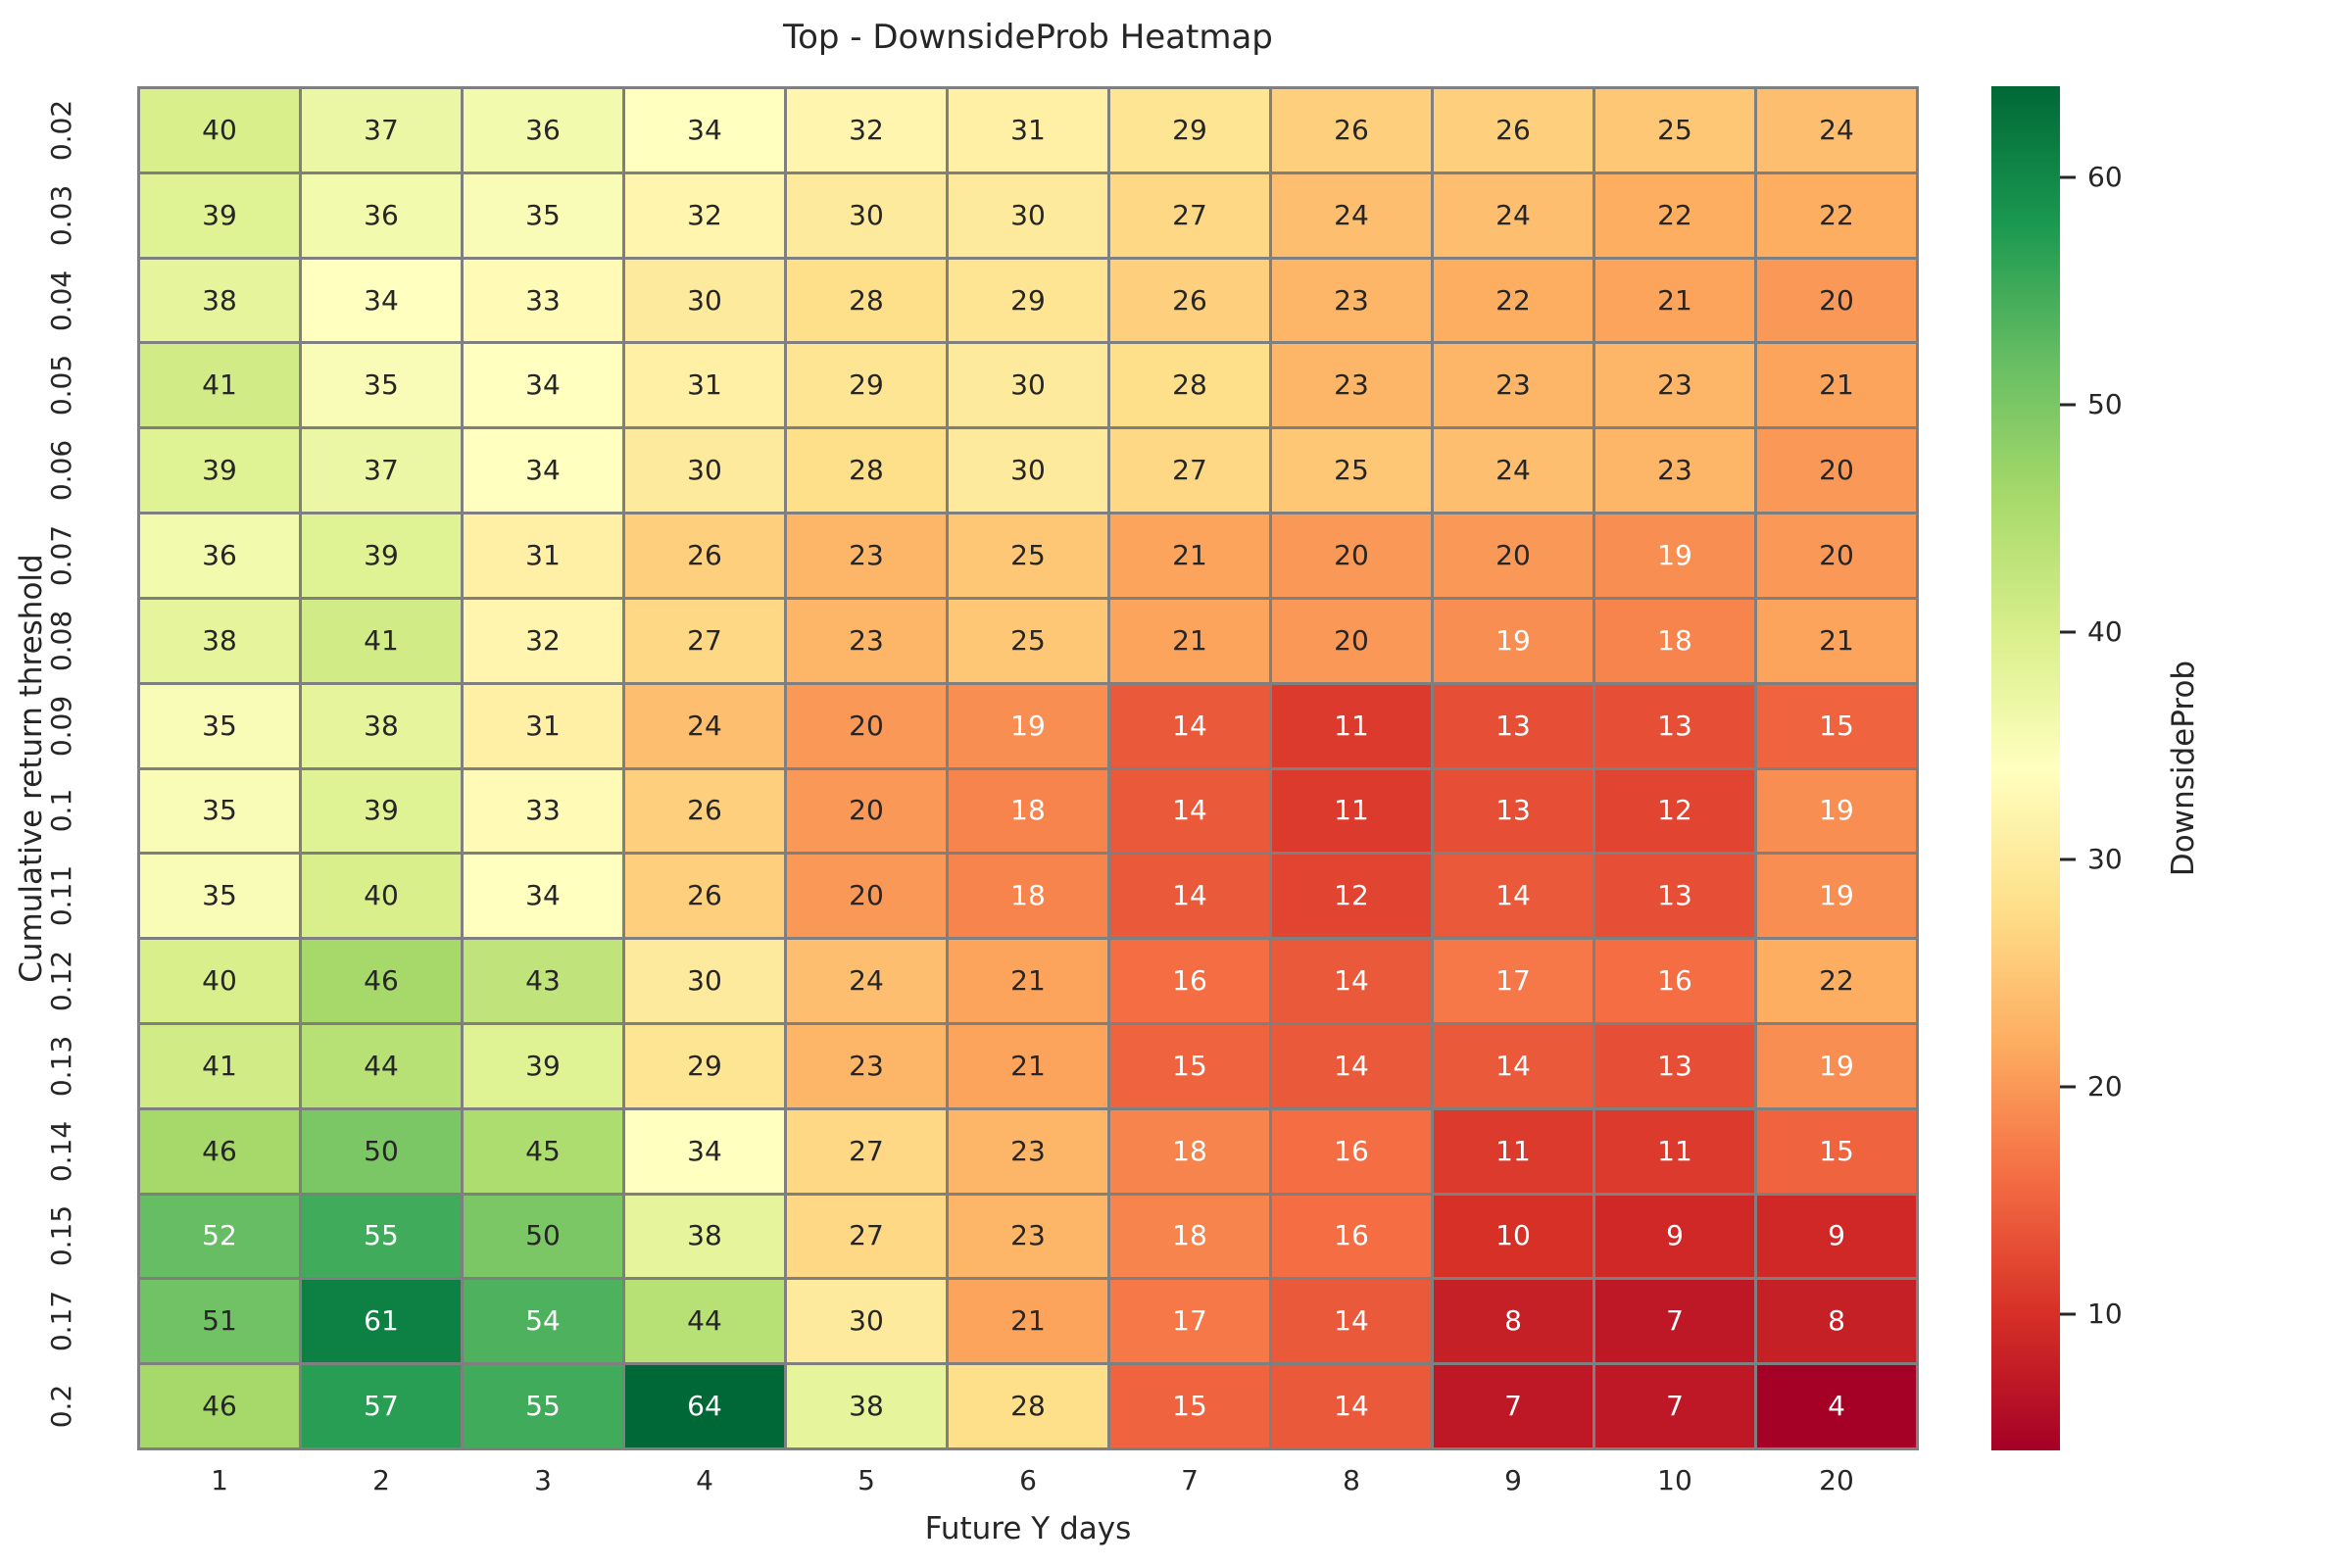  I want to click on x-axis-label: Future Y days, so click(1028, 1528).